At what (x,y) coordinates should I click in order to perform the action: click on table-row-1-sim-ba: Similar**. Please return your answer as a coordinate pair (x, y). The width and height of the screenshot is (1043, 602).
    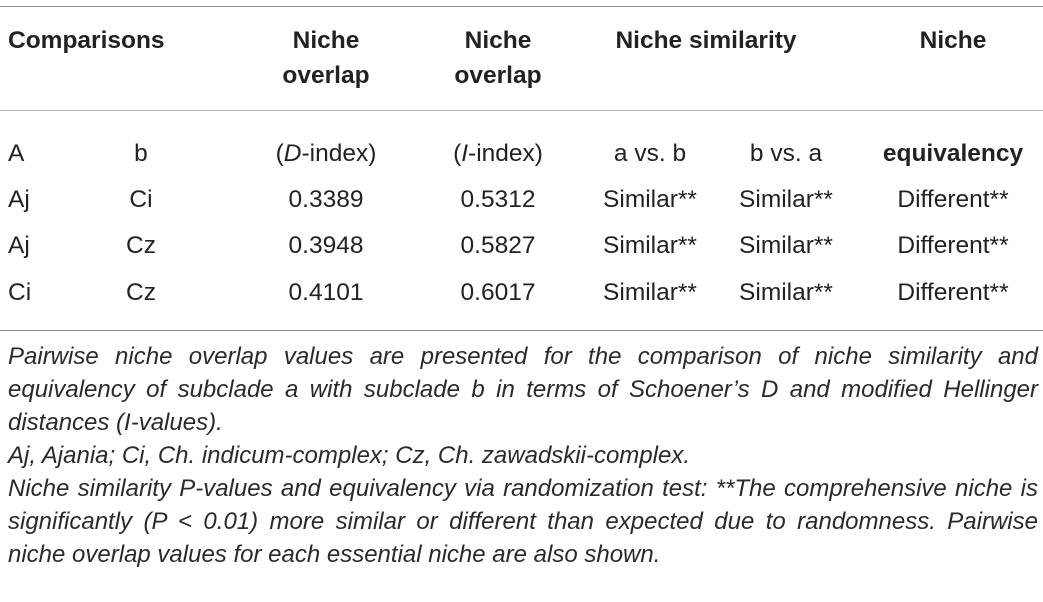
    Looking at the image, I should click on (786, 199).